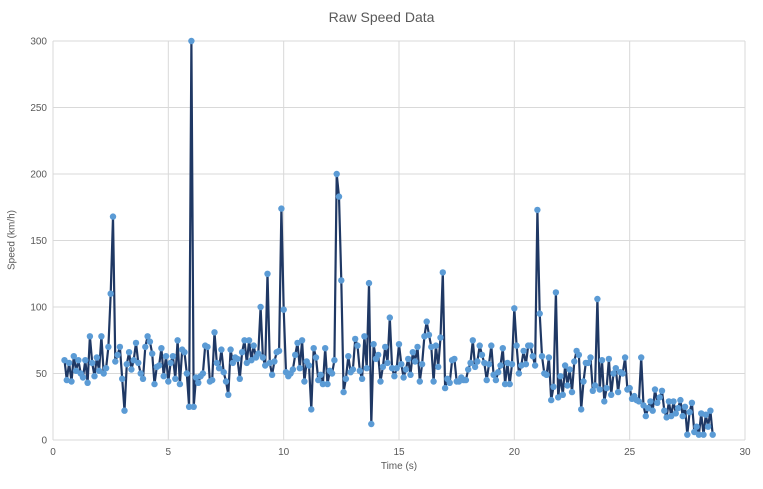 The image size is (763, 489). Describe the element at coordinates (44, 441) in the screenshot. I see `y-tick-label: 0` at that location.